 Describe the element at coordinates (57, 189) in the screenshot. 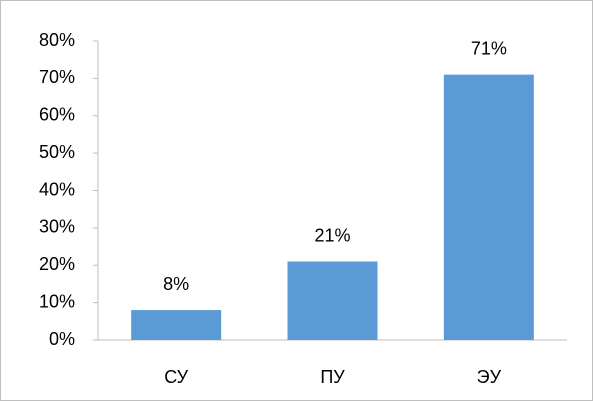

I see `y-tick-label: 40%` at that location.